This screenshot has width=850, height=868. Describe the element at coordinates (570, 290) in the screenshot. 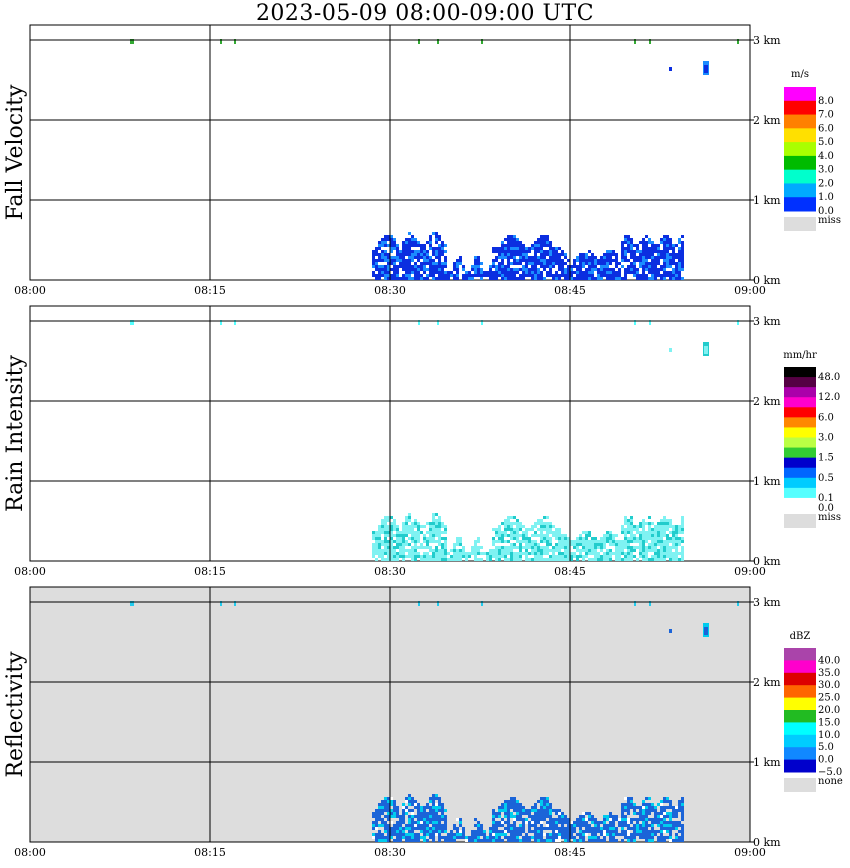

I see `x-tick-label: 08:45` at that location.